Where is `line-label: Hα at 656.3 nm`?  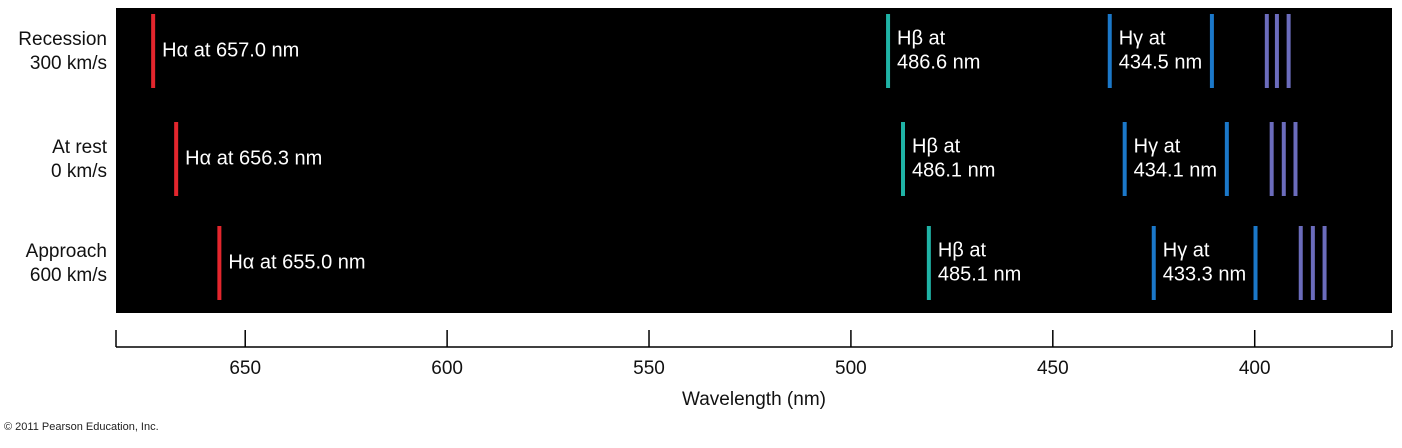
line-label: Hα at 656.3 nm is located at coordinates (253, 158).